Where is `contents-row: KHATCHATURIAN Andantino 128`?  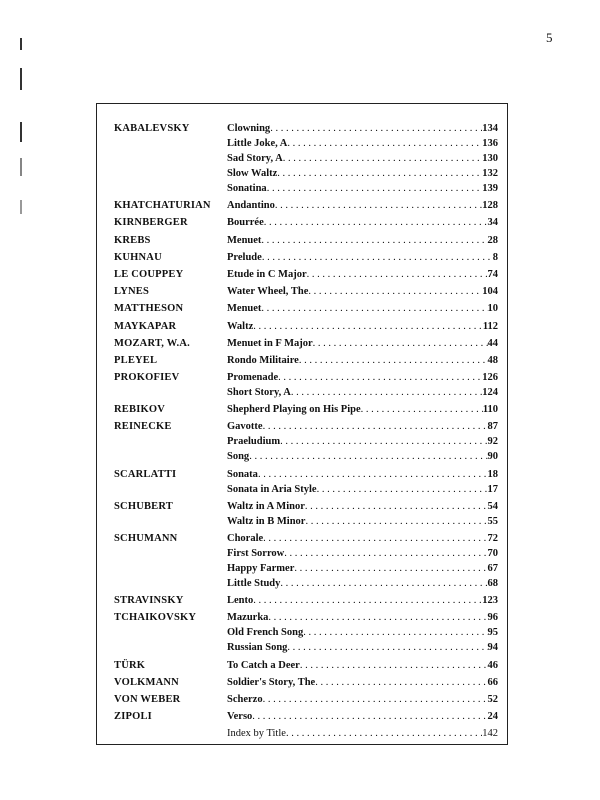 contents-row: KHATCHATURIAN Andantino 128 is located at coordinates (306, 205).